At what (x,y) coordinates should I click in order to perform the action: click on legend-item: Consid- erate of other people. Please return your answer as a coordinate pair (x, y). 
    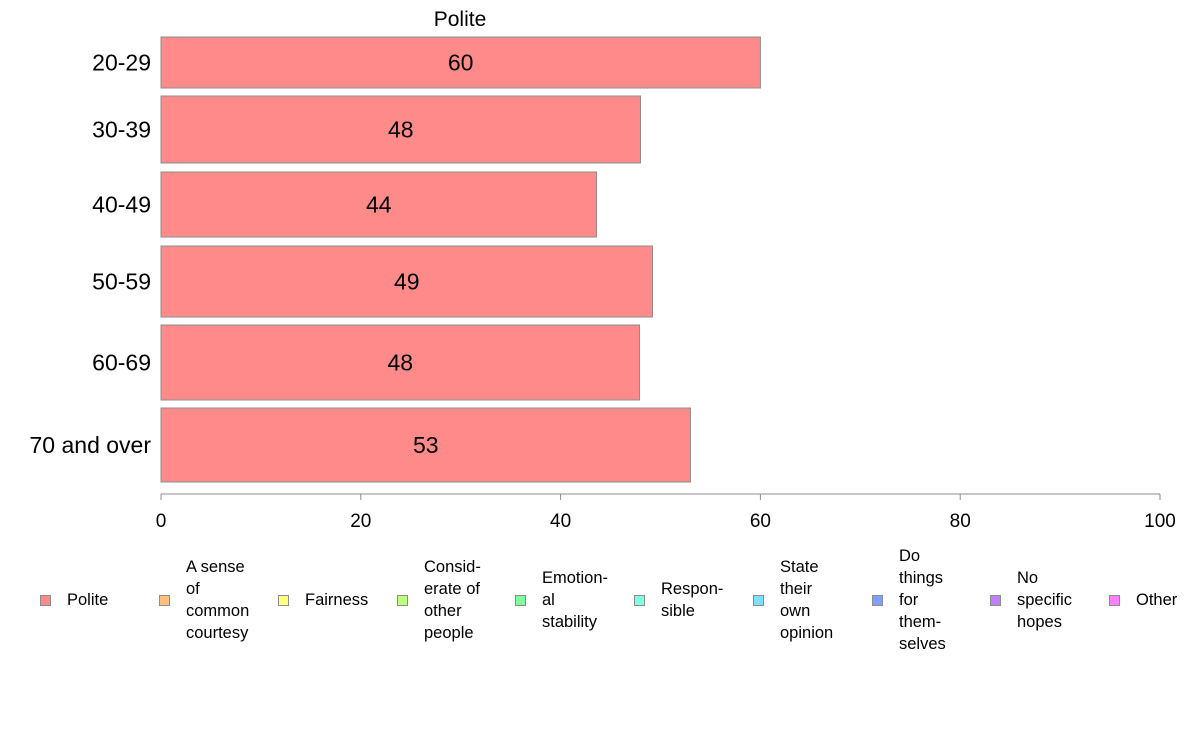
    Looking at the image, I should click on (439, 600).